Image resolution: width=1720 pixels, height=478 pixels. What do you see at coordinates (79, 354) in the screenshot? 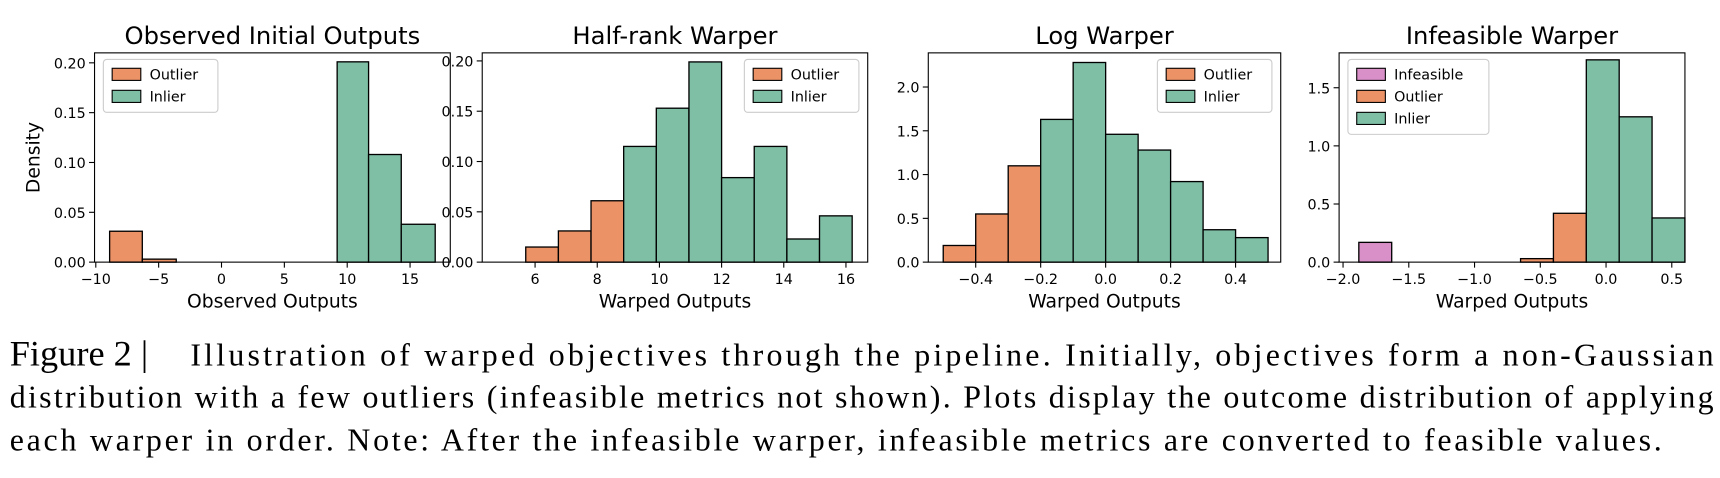
I see `caption-label: Figure 2 |` at bounding box center [79, 354].